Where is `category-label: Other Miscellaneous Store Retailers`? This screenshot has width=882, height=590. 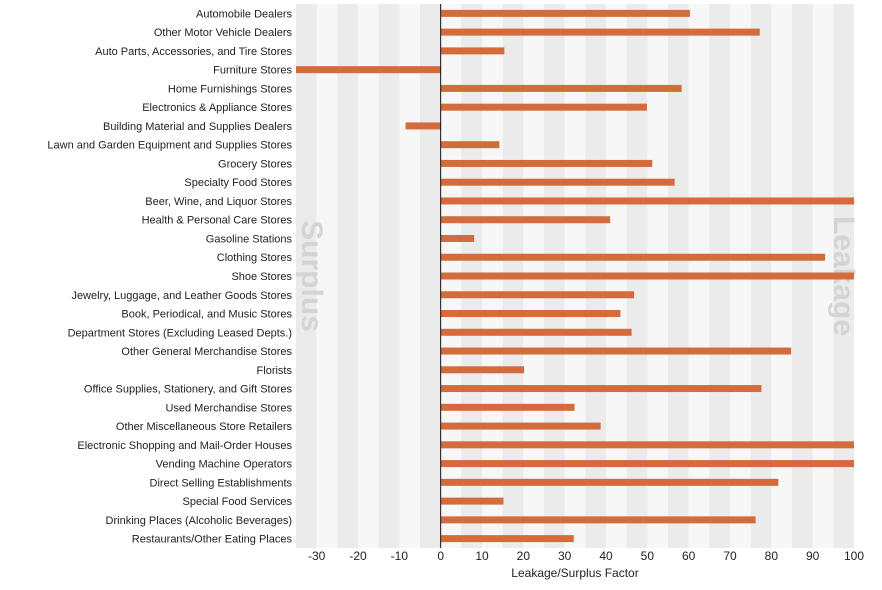
category-label: Other Miscellaneous Store Retailers is located at coordinates (204, 427).